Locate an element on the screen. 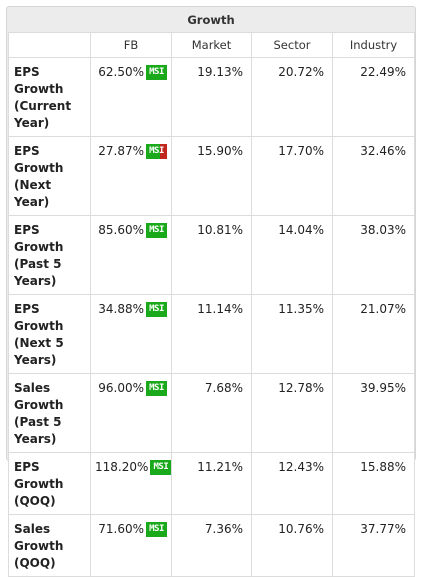 The width and height of the screenshot is (425, 577). fb-cell: 62.50% MSI is located at coordinates (131, 97).